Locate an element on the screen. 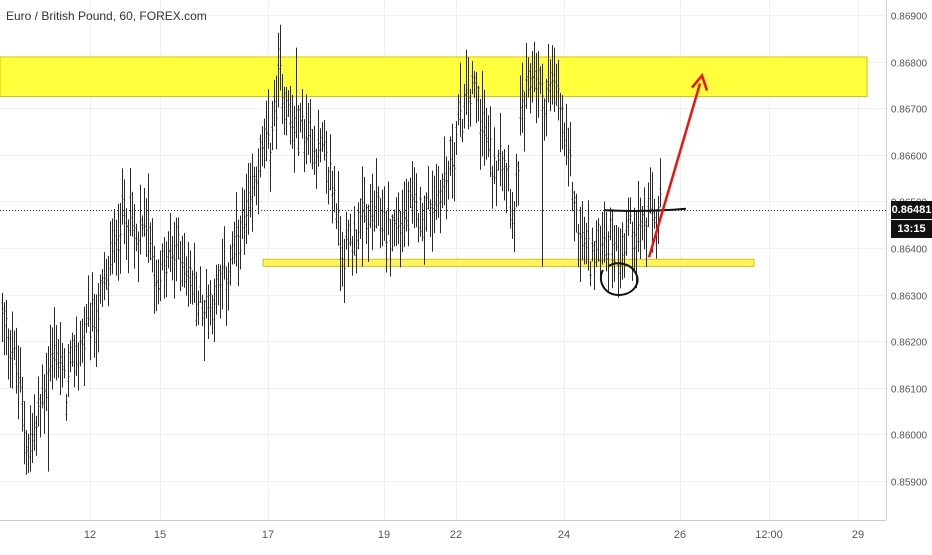 The width and height of the screenshot is (932, 555). price-tick-label: 0.86400 is located at coordinates (909, 250).